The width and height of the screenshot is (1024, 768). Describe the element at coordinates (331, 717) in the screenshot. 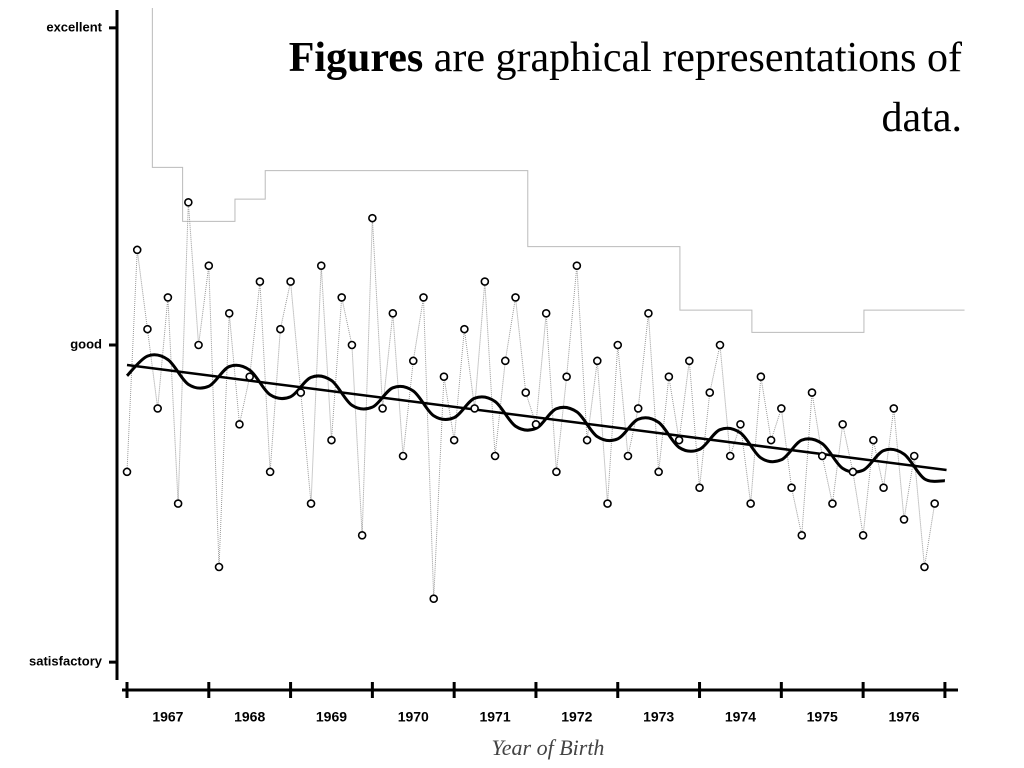

I see `x-tick-label: 1969` at that location.